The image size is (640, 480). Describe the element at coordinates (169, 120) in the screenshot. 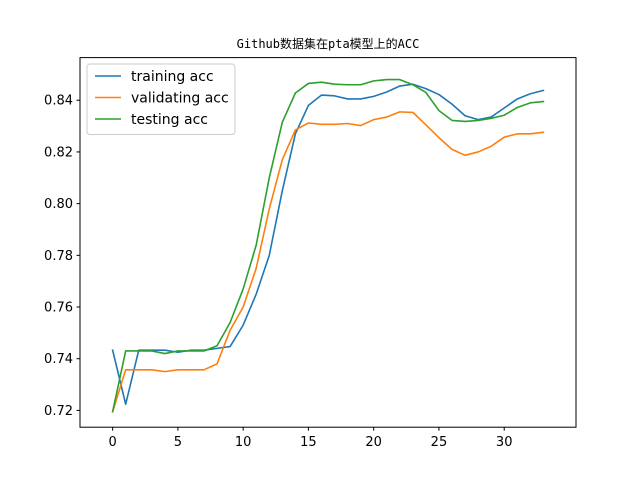

I see `legend-label: testing acc` at that location.